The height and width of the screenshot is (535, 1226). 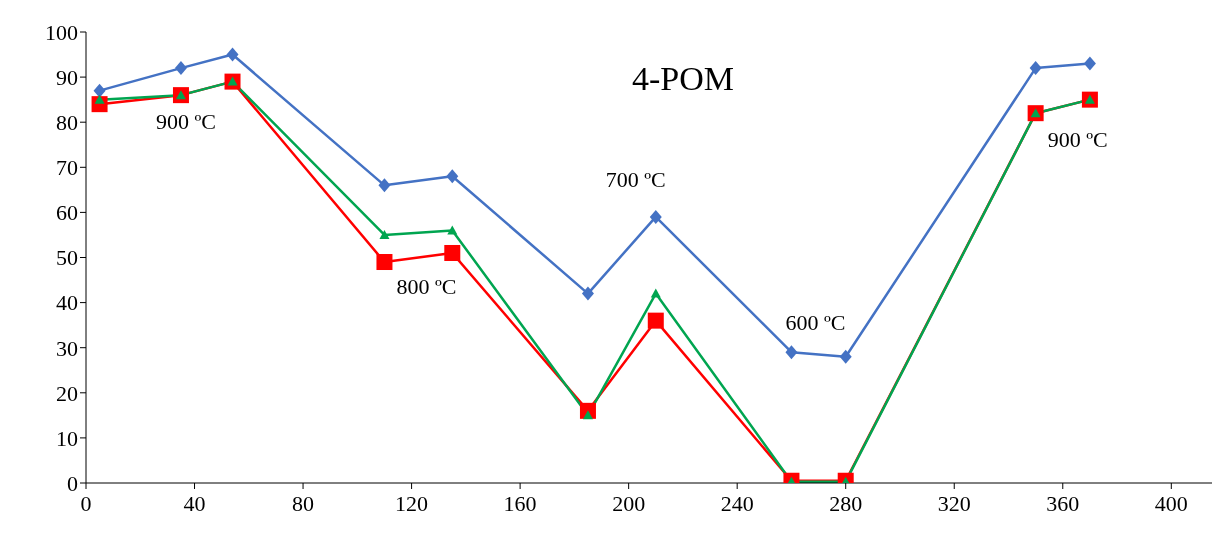 I want to click on x-tick-label: 280, so click(x=846, y=503).